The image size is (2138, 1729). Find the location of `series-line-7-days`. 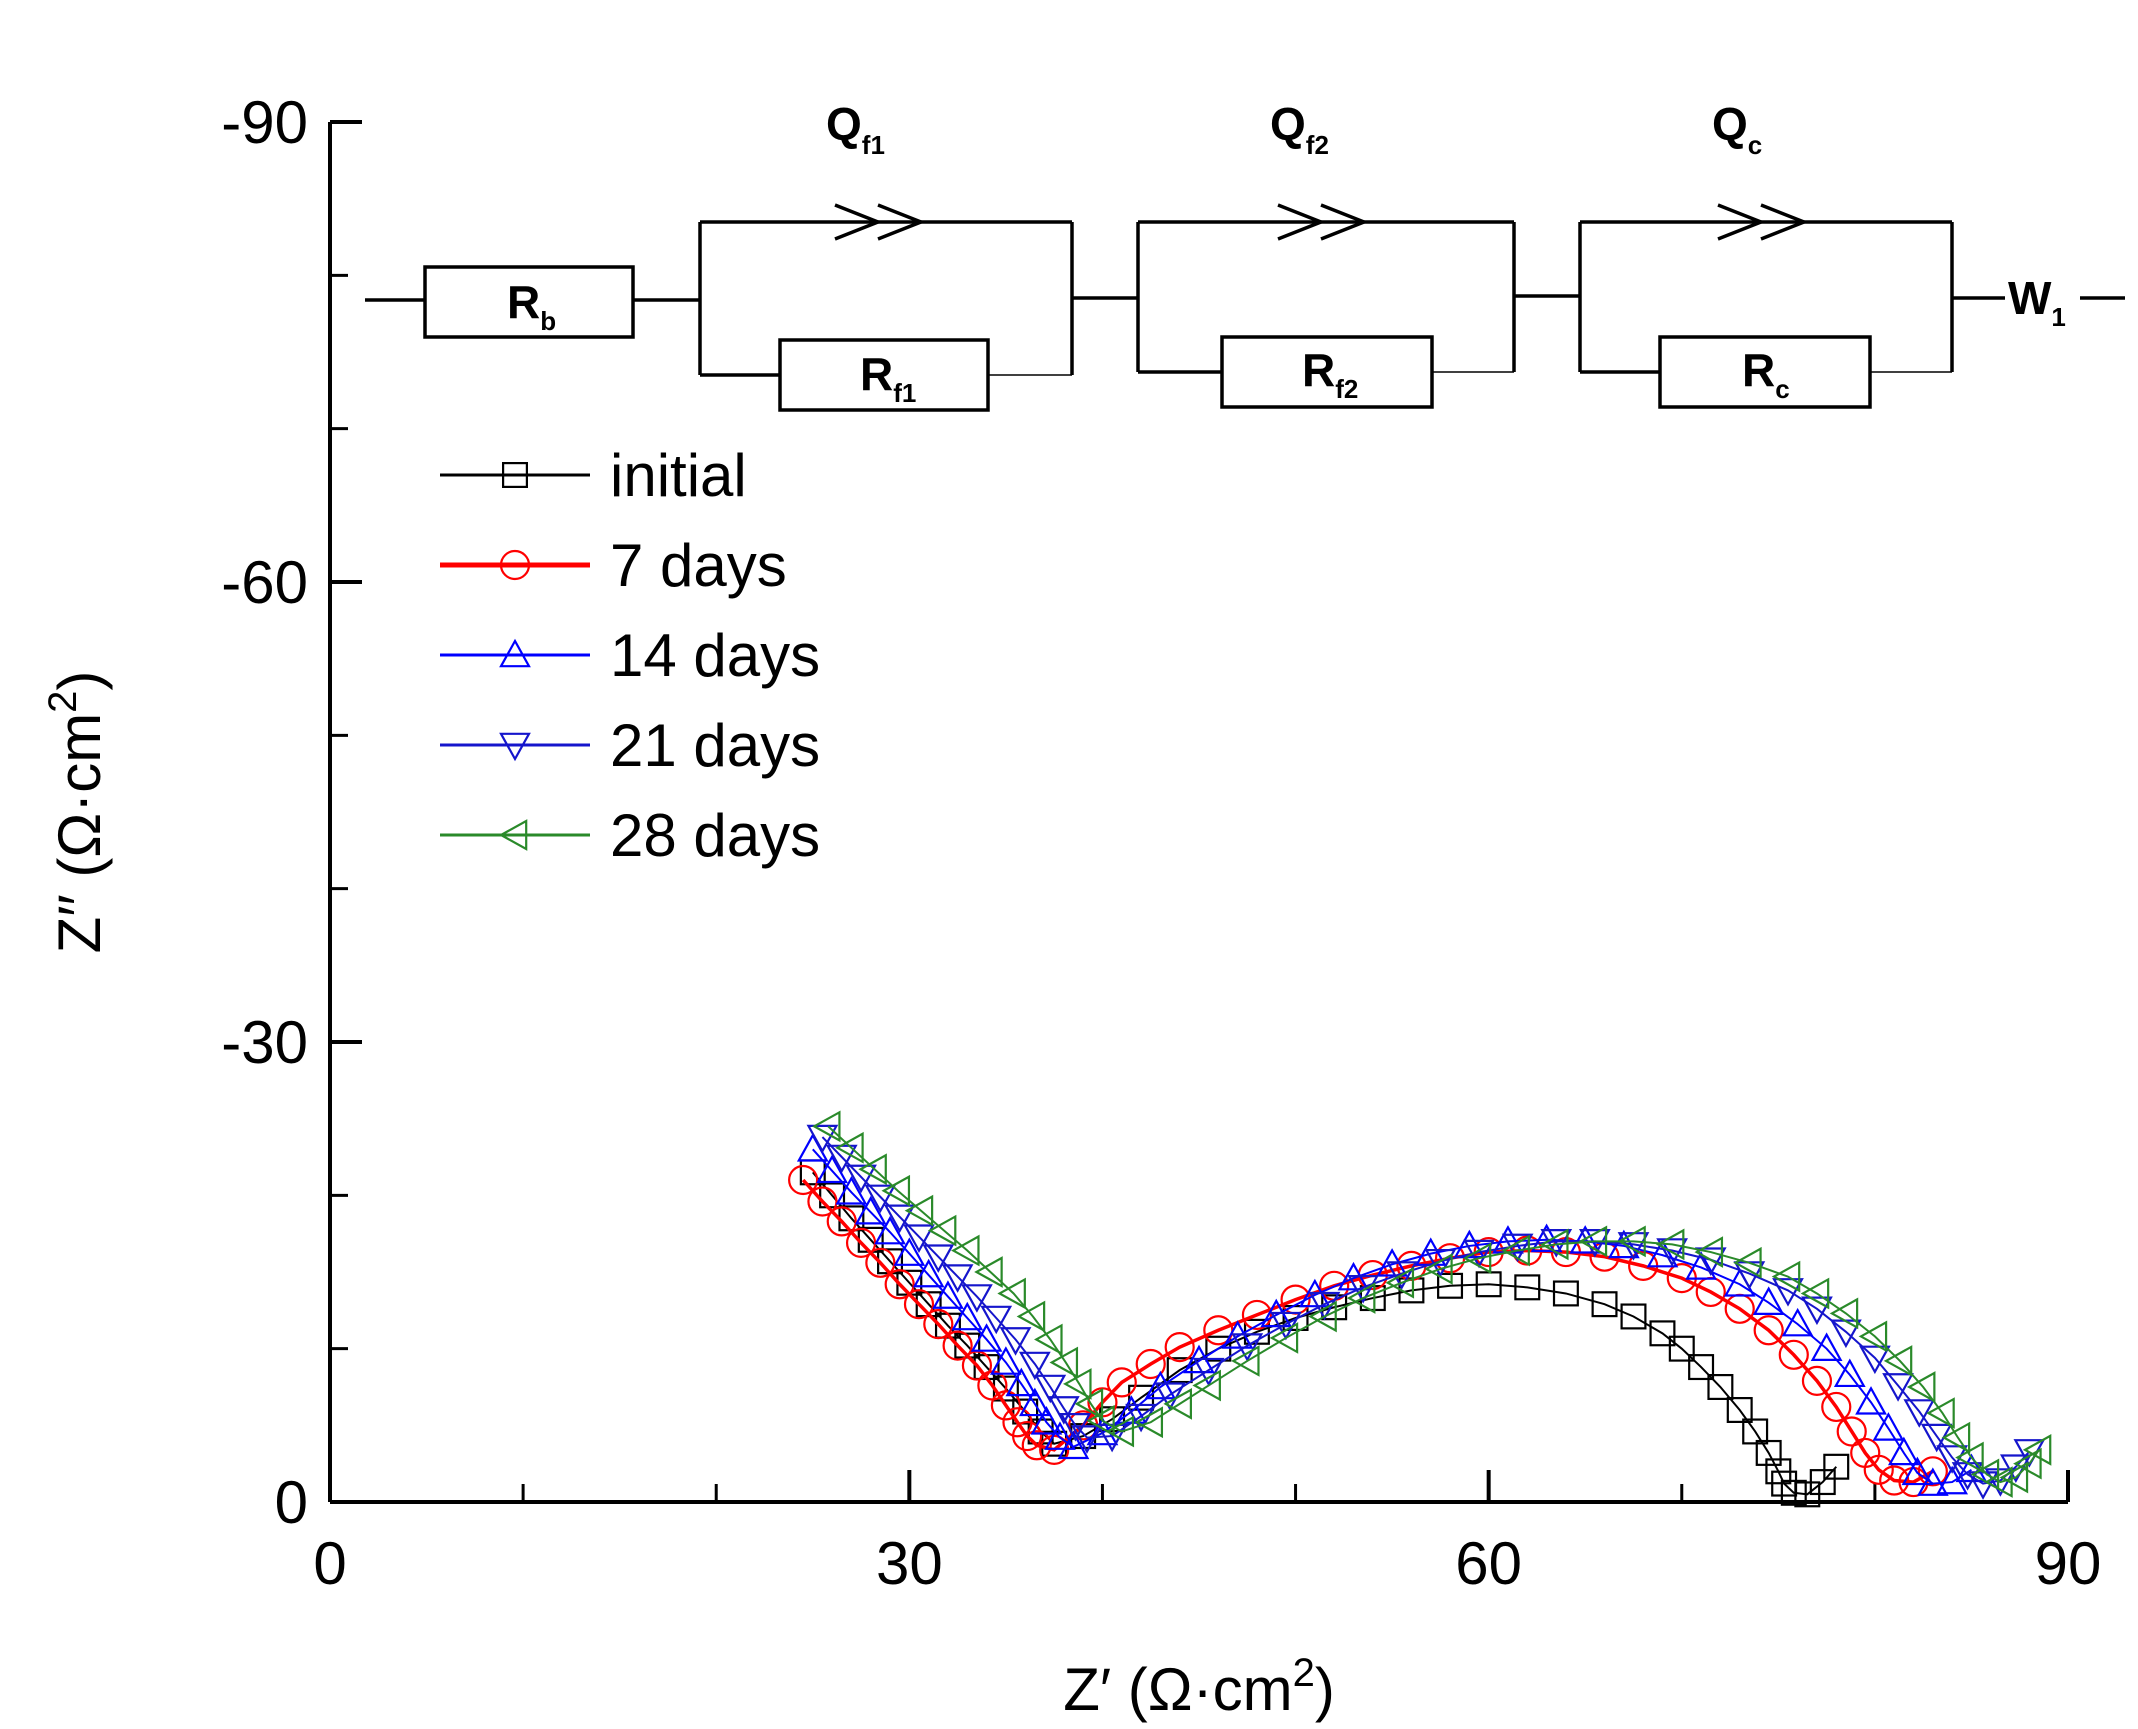

series-line-7-days is located at coordinates (1367, 1331).